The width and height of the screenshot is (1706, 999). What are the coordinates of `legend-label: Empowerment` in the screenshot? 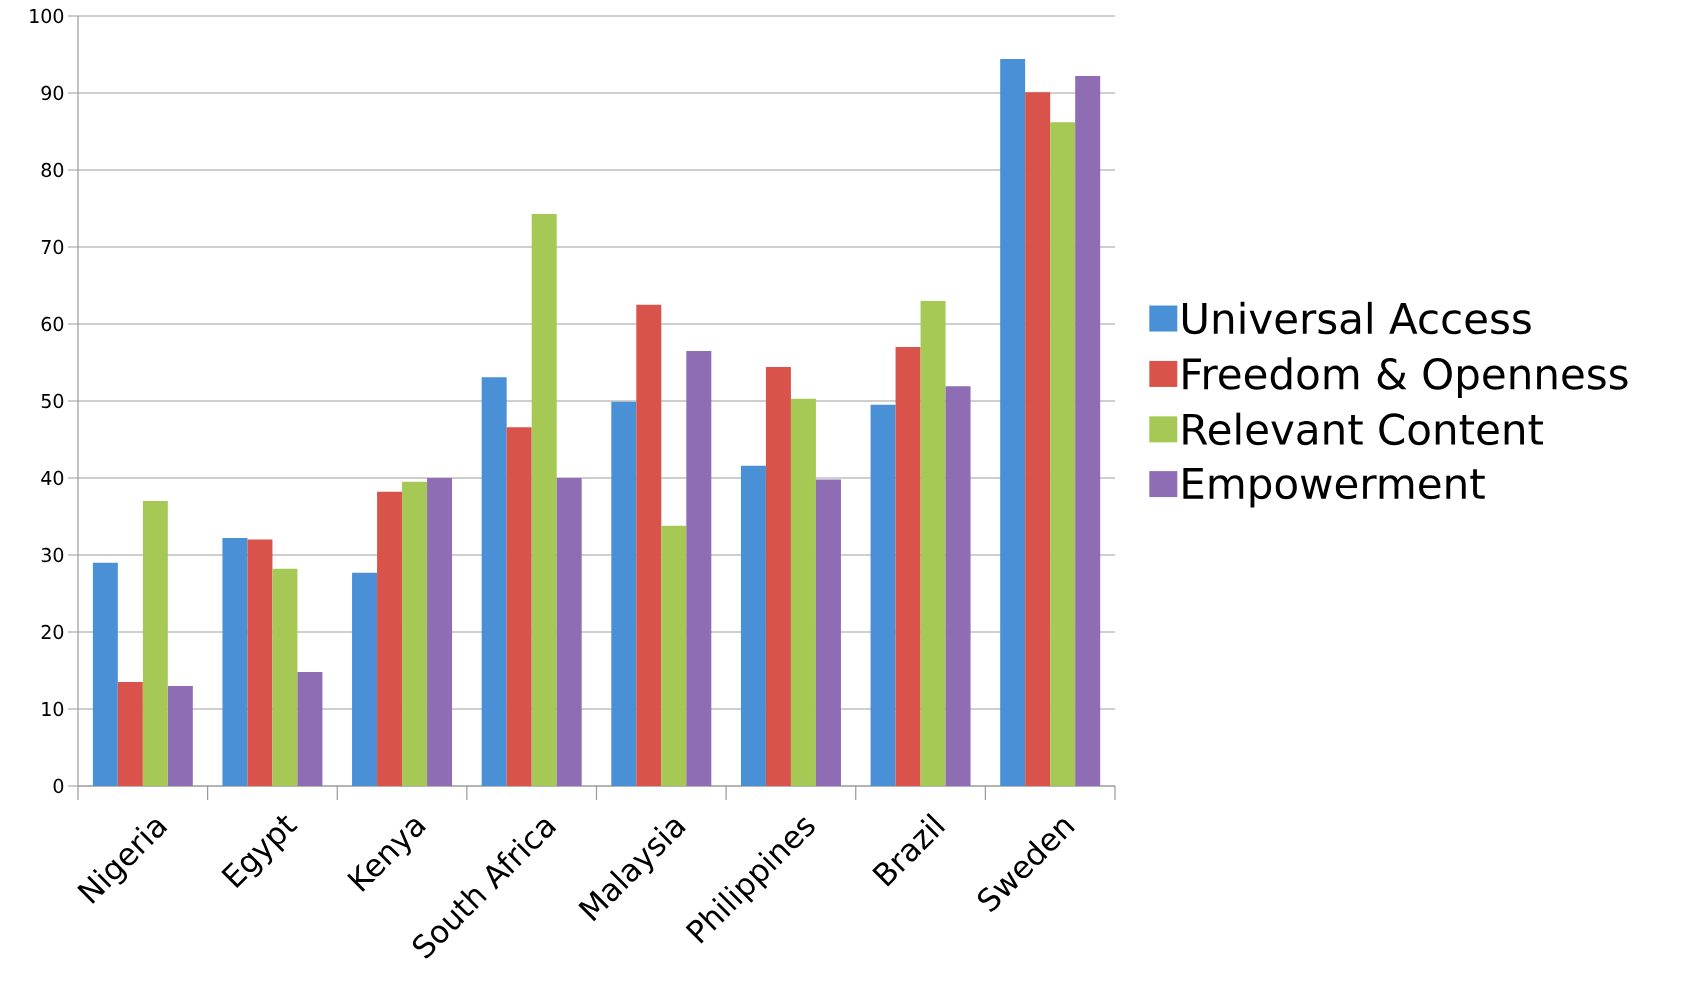 It's located at (1334, 488).